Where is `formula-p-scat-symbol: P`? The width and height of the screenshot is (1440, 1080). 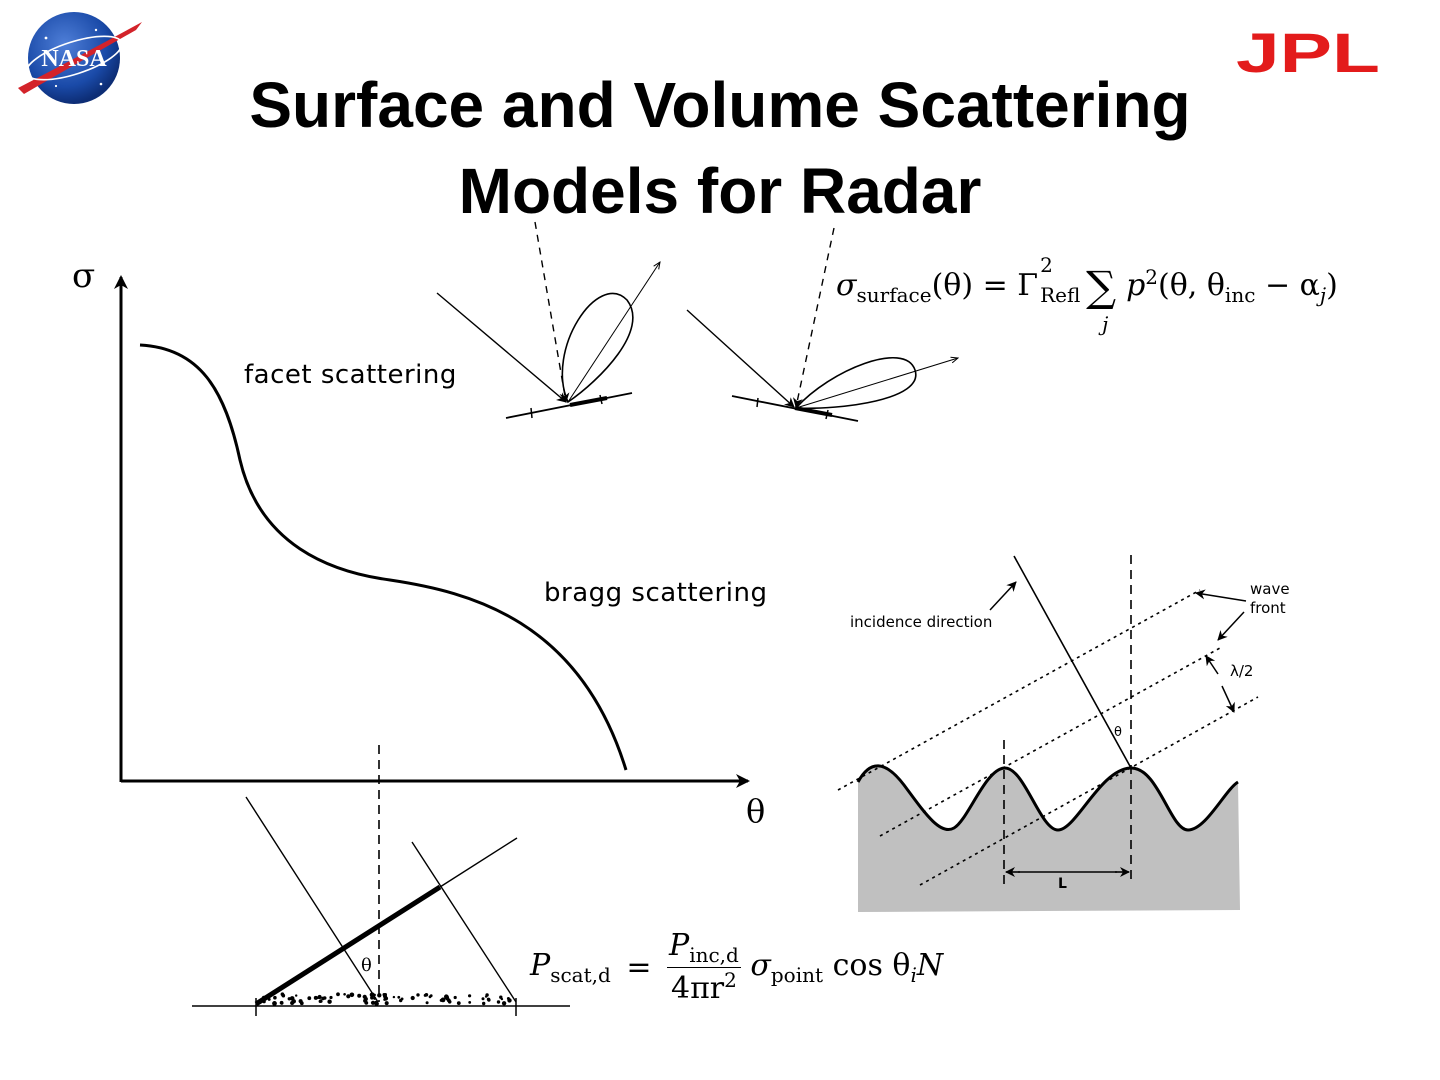
formula-p-scat-symbol: P is located at coordinates (540, 965).